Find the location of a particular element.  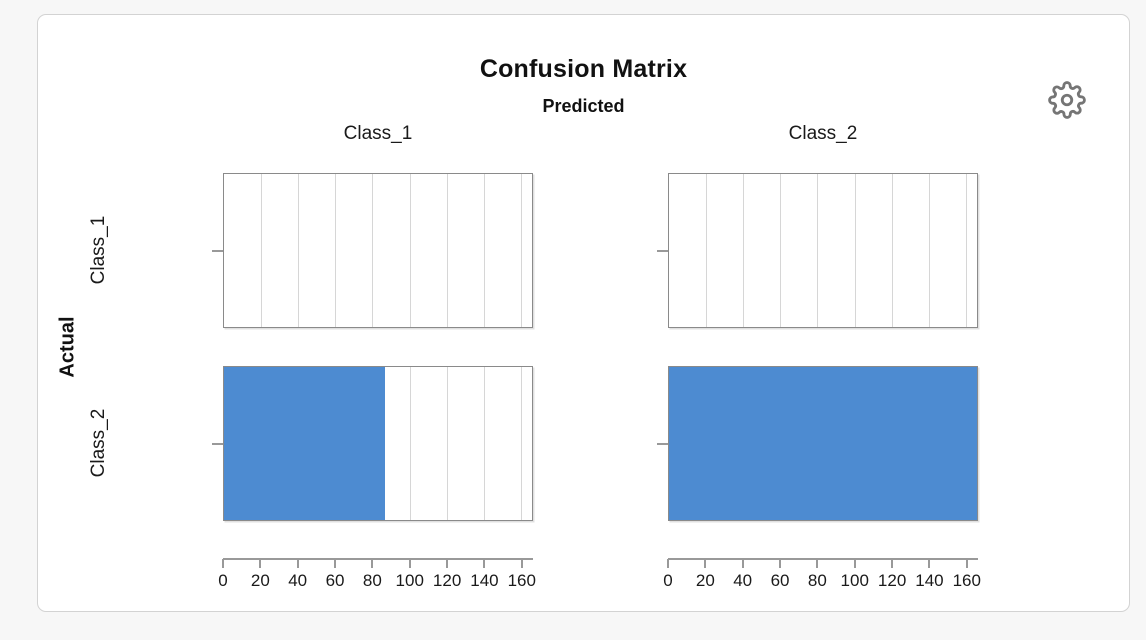

row-label-class-1: Class_1 is located at coordinates (98, 250).